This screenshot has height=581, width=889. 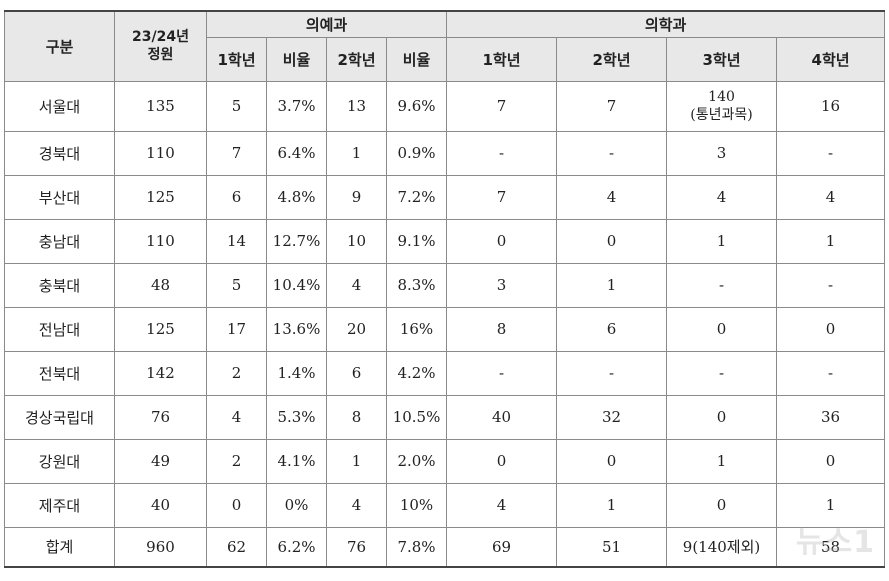 What do you see at coordinates (160, 55) in the screenshot?
I see `header-quota-line2: 정원` at bounding box center [160, 55].